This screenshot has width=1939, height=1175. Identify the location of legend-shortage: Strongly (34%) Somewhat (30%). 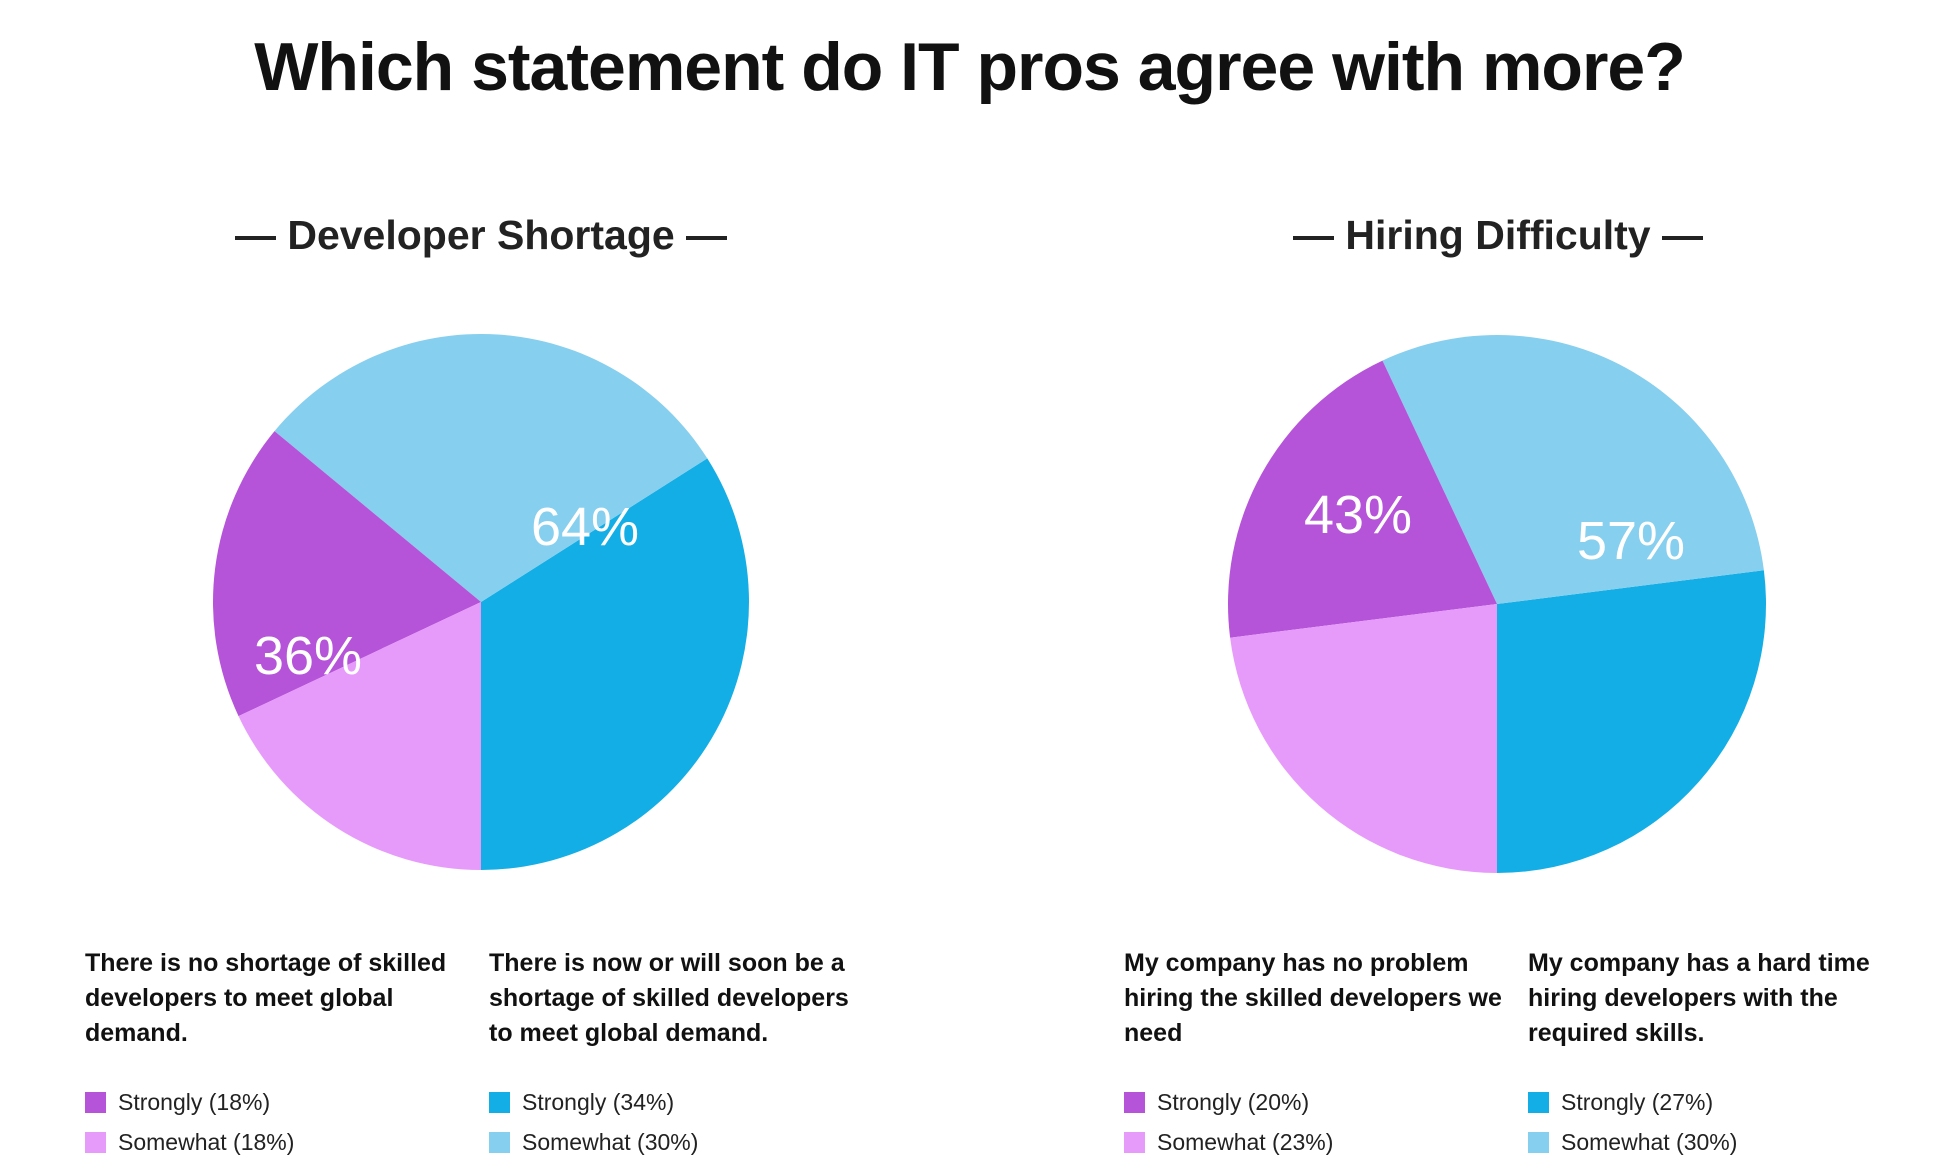
(679, 1122).